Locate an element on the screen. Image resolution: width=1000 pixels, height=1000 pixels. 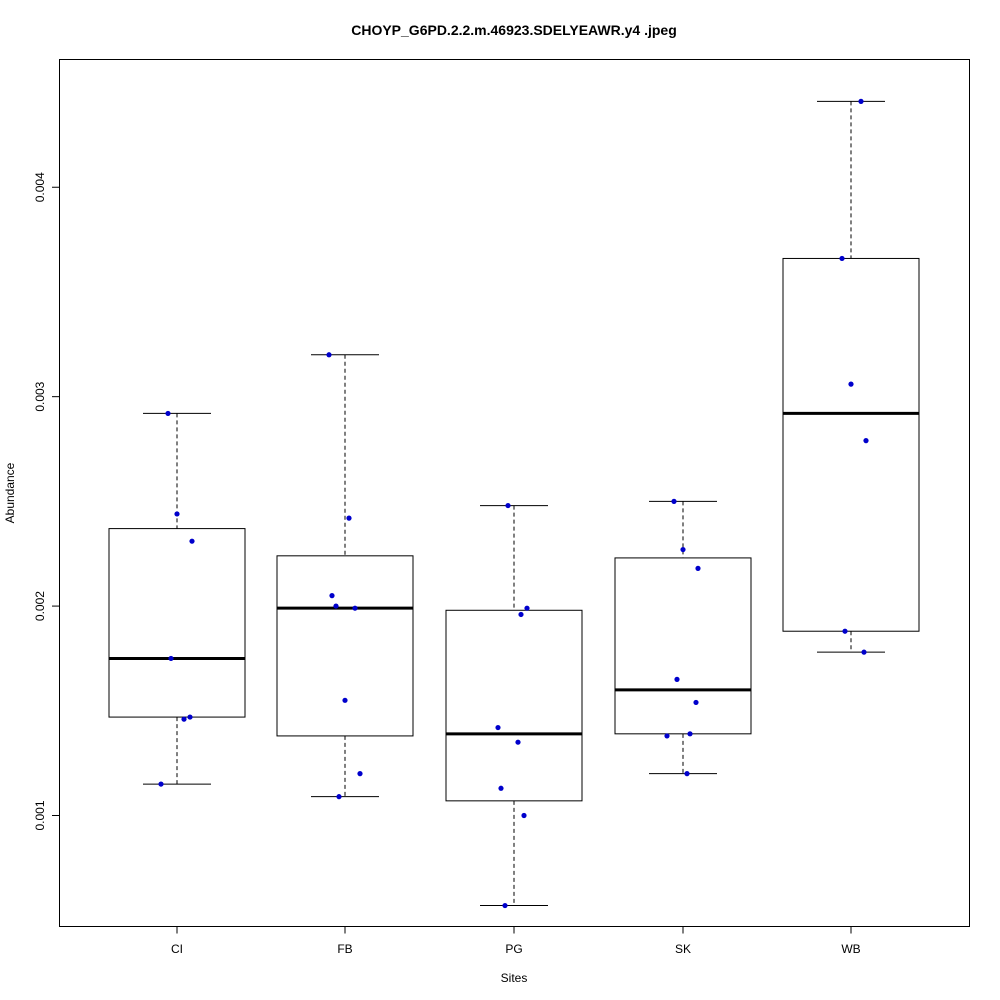
box-ci is located at coordinates (177, 598).